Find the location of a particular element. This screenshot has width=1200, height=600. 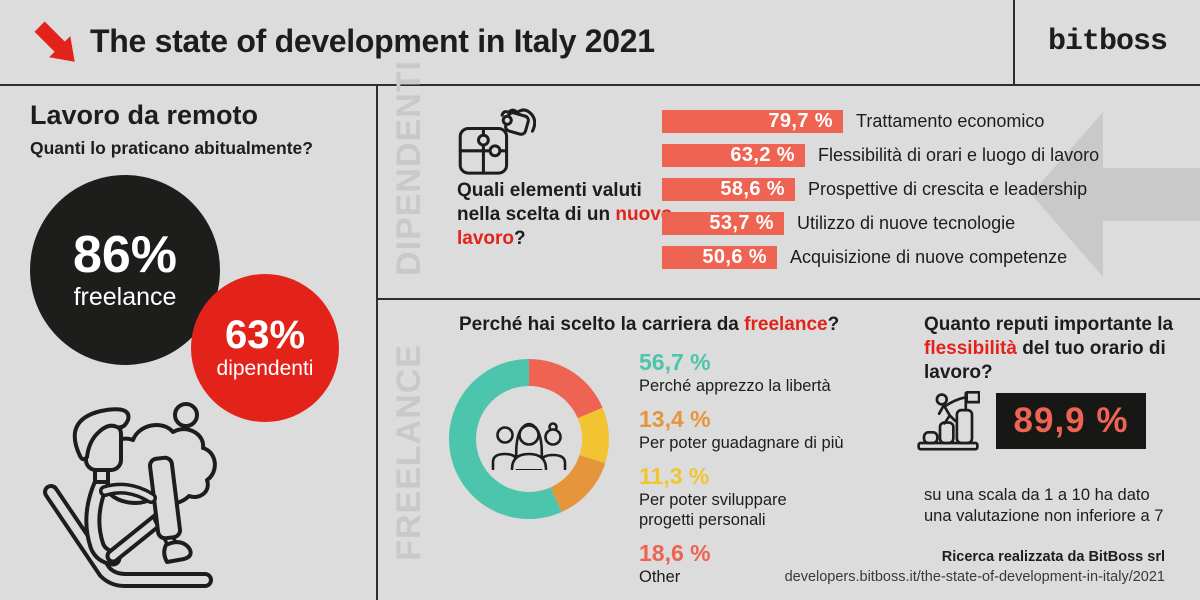

freelance-circle: 86% freelance is located at coordinates (125, 270).